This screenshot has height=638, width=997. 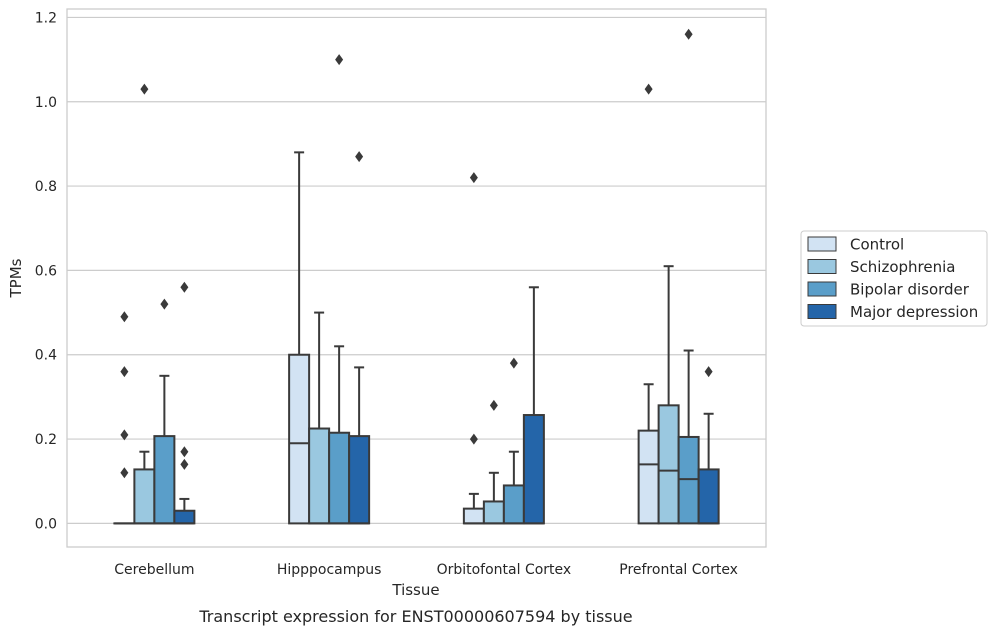 What do you see at coordinates (910, 290) in the screenshot?
I see `legend-label: Bipolar disorder` at bounding box center [910, 290].